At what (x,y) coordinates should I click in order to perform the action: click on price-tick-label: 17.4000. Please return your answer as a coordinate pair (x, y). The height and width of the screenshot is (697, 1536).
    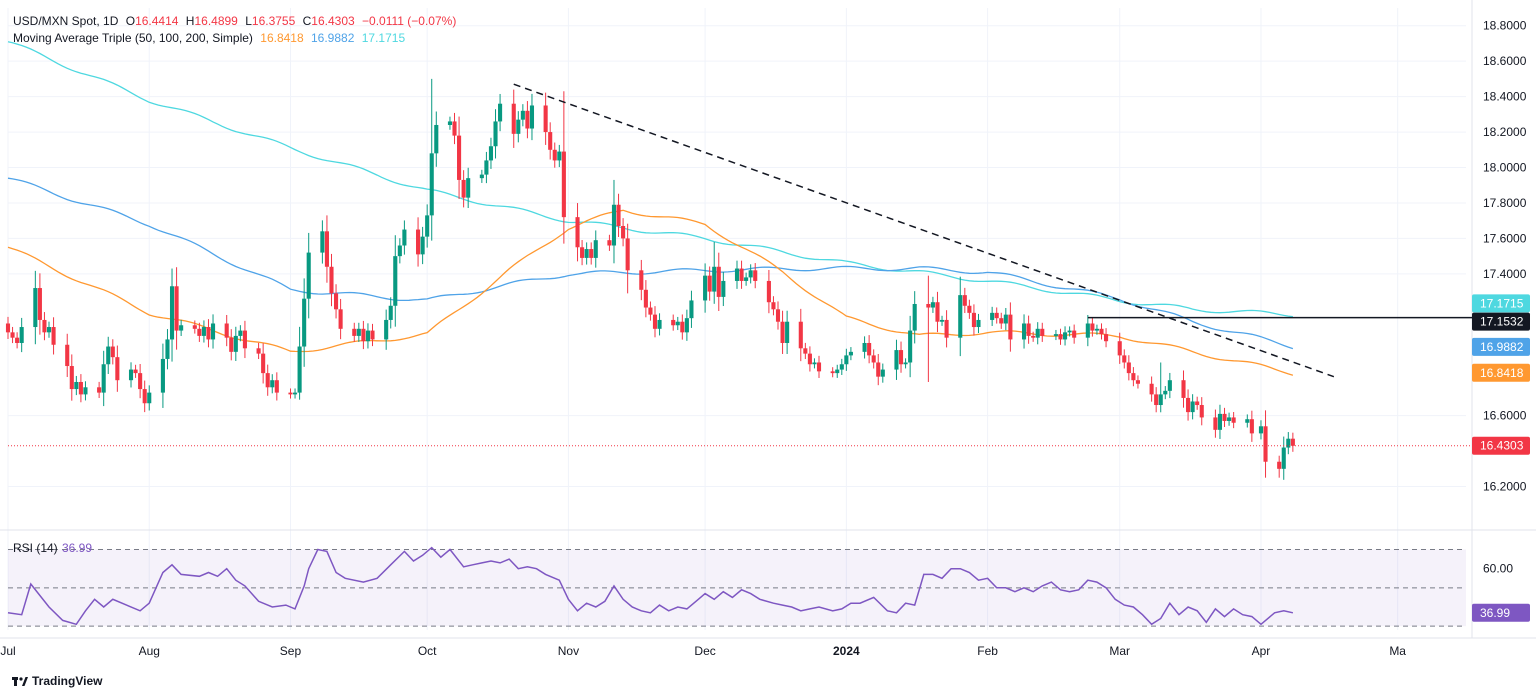
    Looking at the image, I should click on (1505, 274).